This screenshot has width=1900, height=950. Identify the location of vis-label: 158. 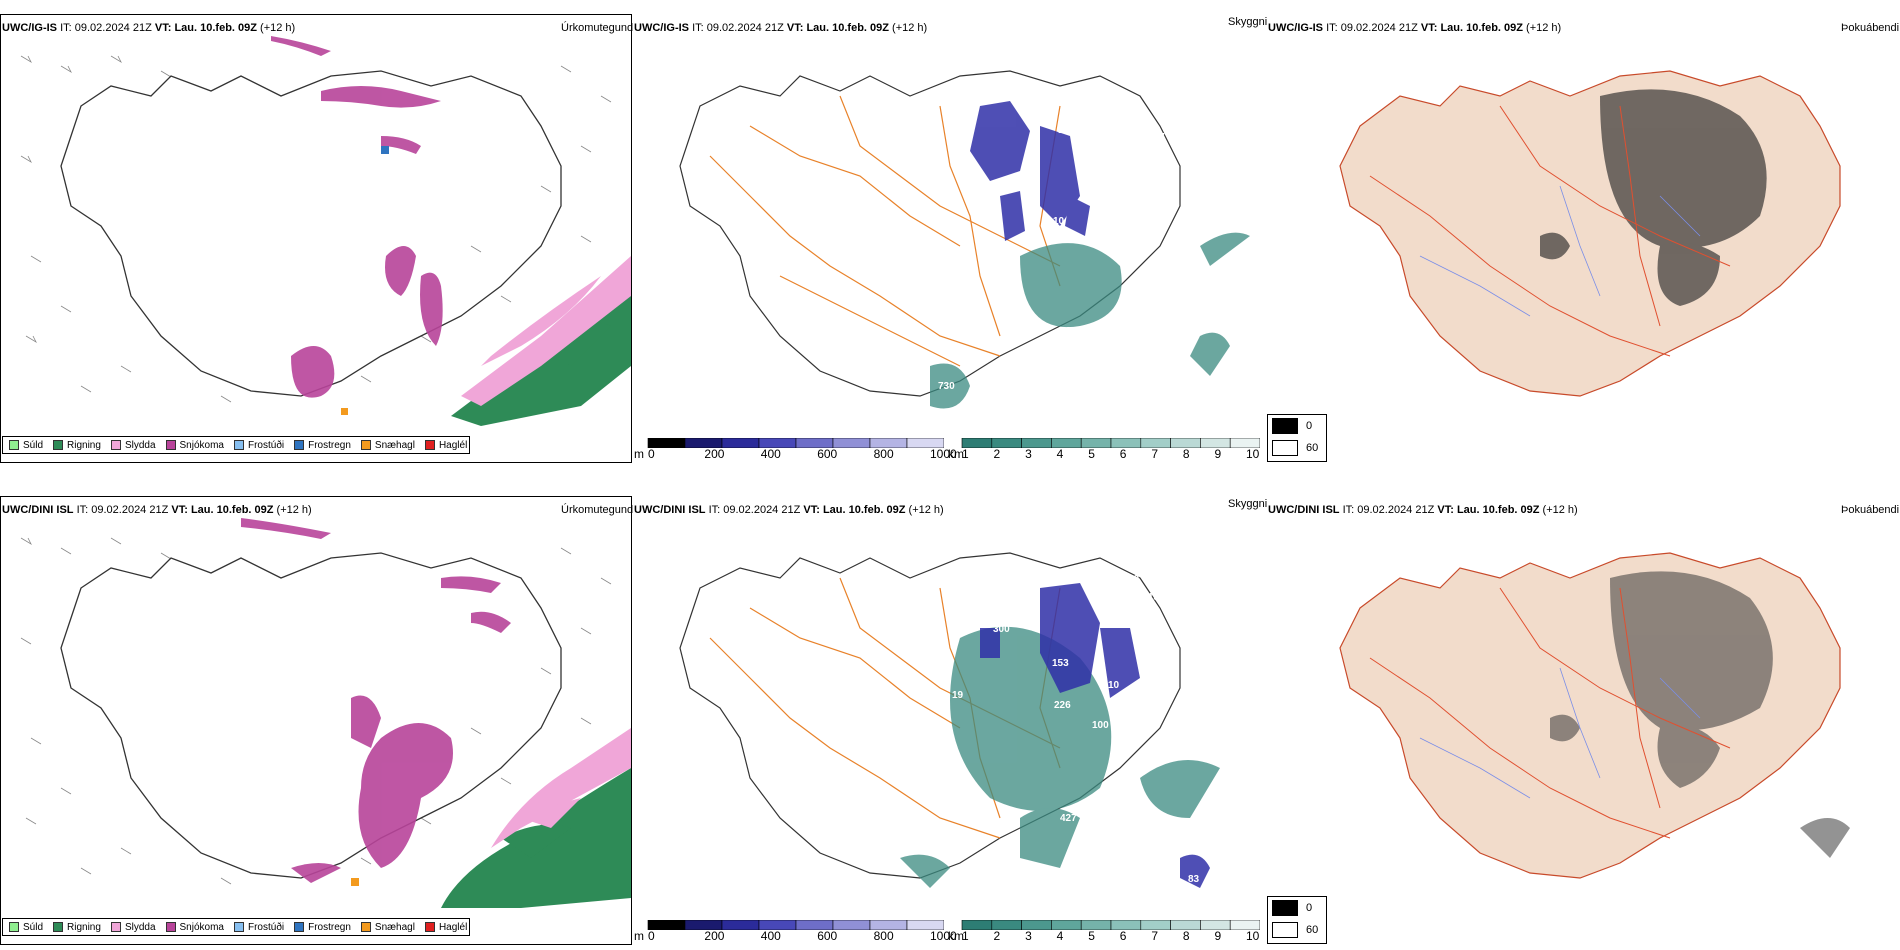
(1104, 597).